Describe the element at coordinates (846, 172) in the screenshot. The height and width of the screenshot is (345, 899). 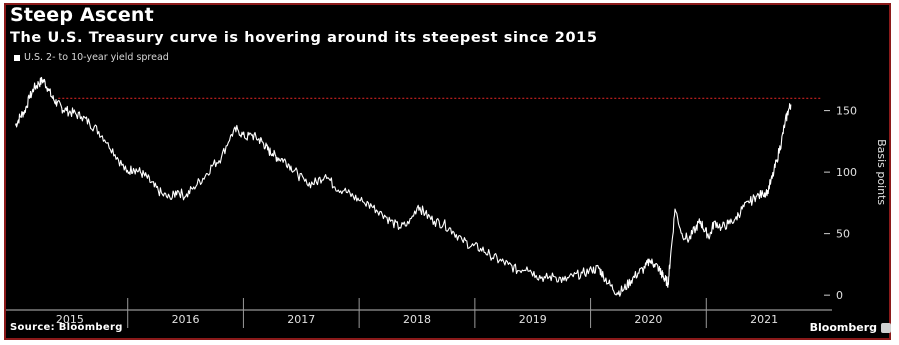
I see `y-tick-label: 100` at that location.